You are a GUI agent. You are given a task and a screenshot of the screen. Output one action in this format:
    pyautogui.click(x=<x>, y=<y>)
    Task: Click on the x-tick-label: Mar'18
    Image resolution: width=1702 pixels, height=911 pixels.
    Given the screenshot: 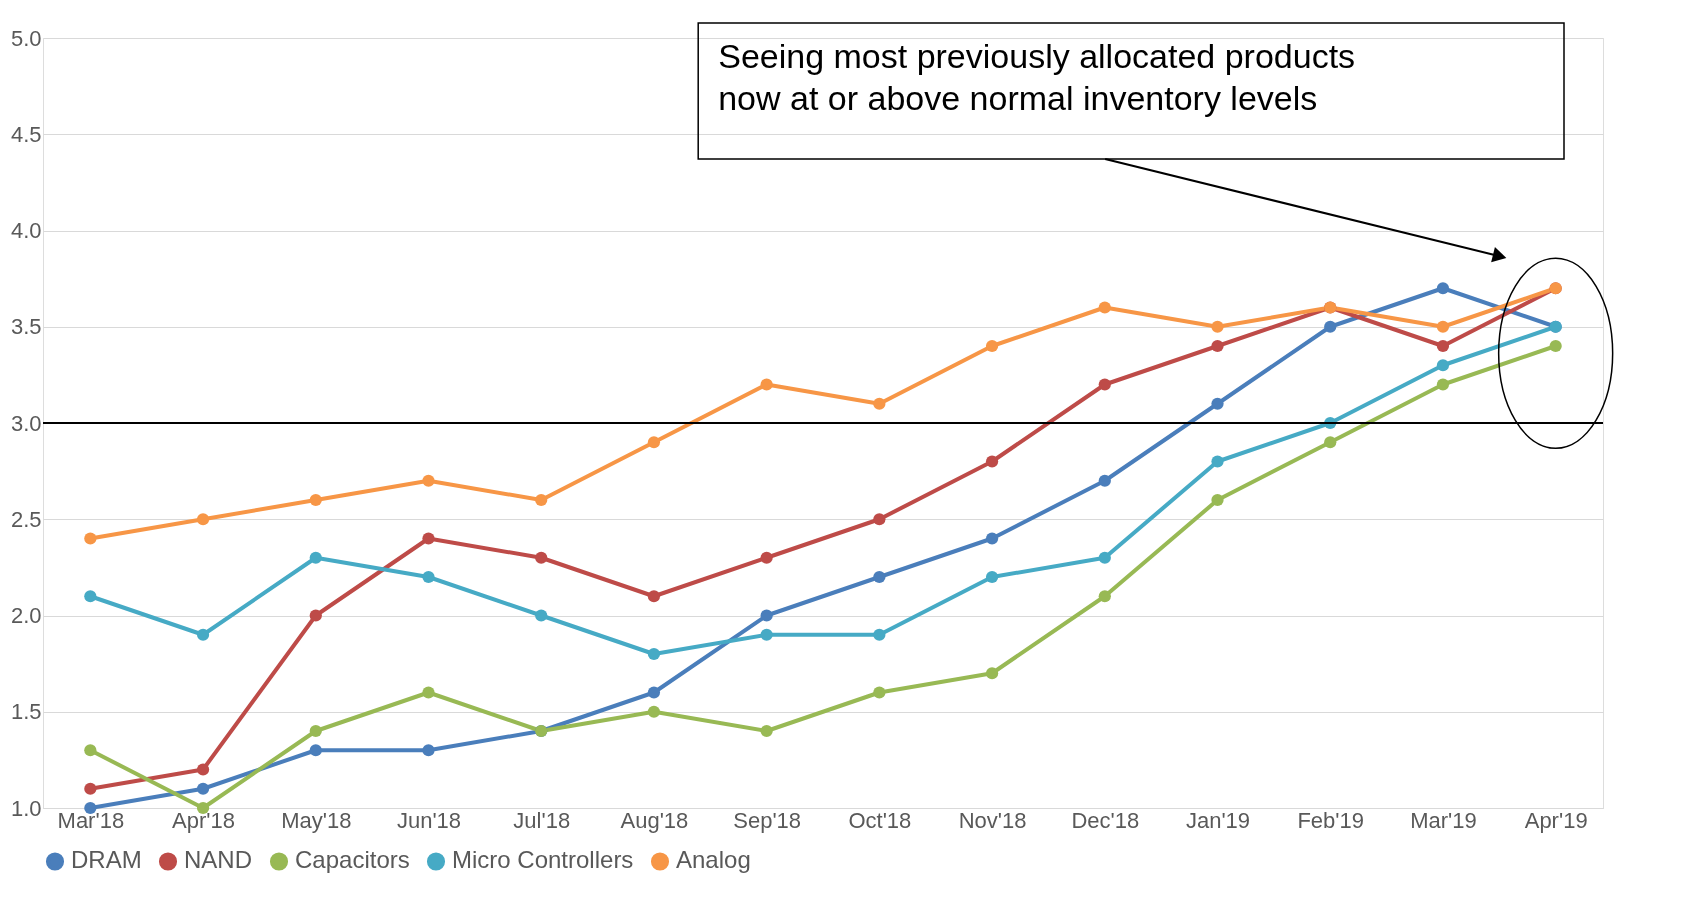 What is the action you would take?
    pyautogui.click(x=91, y=820)
    